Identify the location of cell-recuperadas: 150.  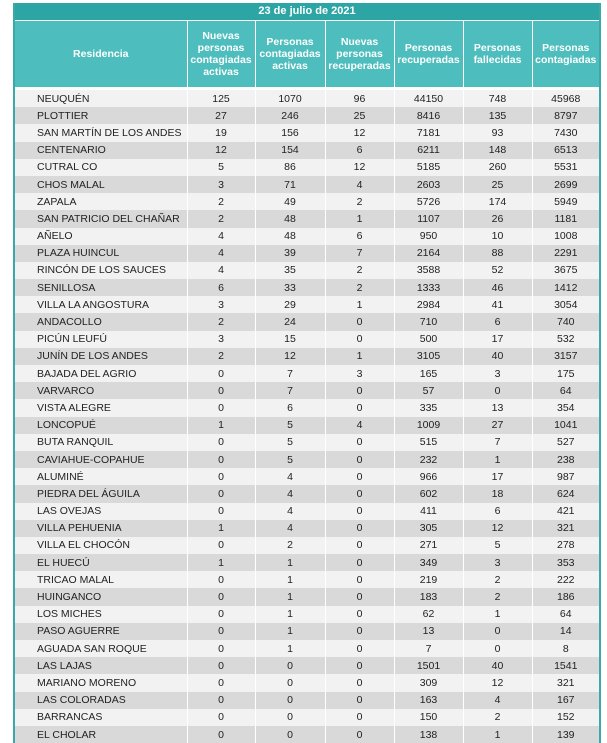
(428, 717).